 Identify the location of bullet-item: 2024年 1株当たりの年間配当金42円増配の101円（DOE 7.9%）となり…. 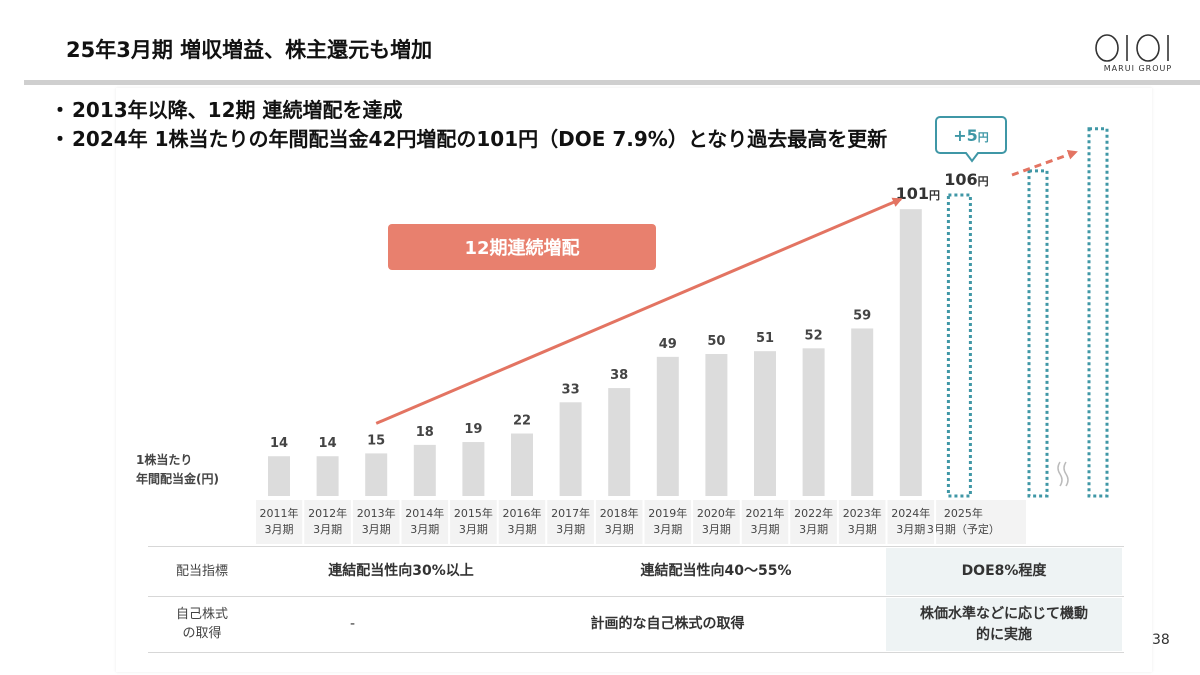
(481, 139).